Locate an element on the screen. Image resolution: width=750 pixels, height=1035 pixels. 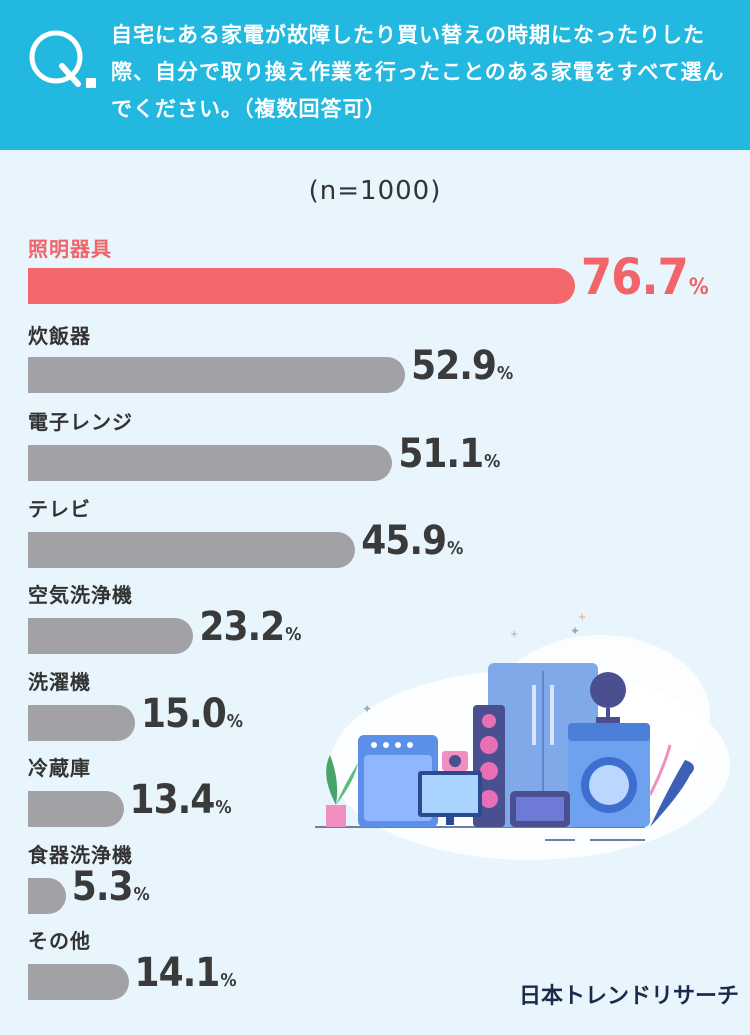
value-label: 5.3% is located at coordinates (111, 887).